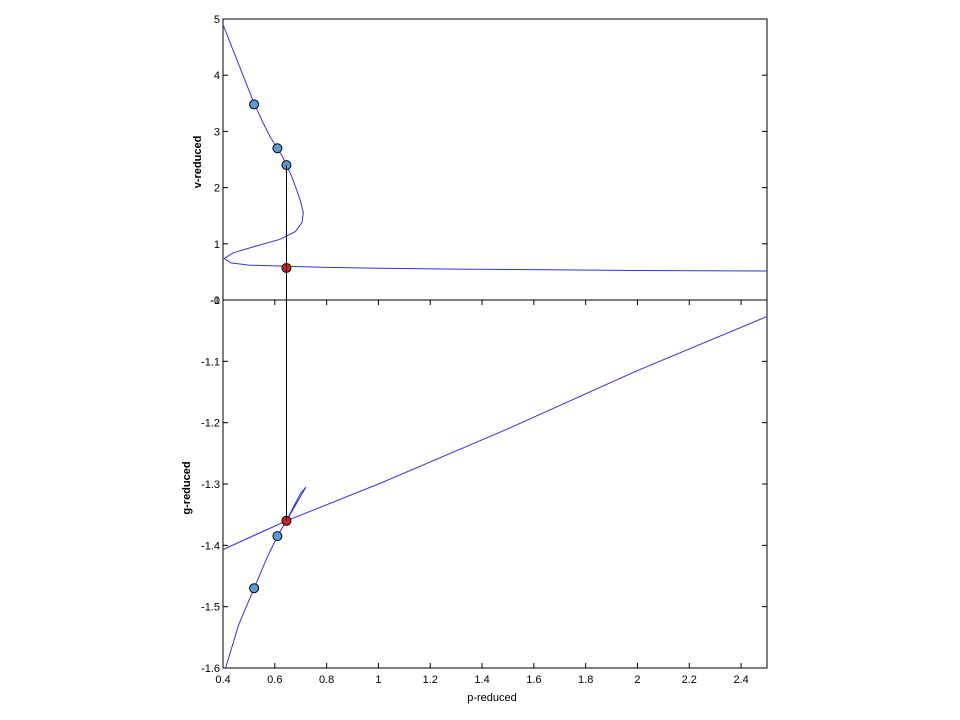 This screenshot has width=960, height=720. What do you see at coordinates (378, 680) in the screenshot?
I see `x-tick-label: 1` at bounding box center [378, 680].